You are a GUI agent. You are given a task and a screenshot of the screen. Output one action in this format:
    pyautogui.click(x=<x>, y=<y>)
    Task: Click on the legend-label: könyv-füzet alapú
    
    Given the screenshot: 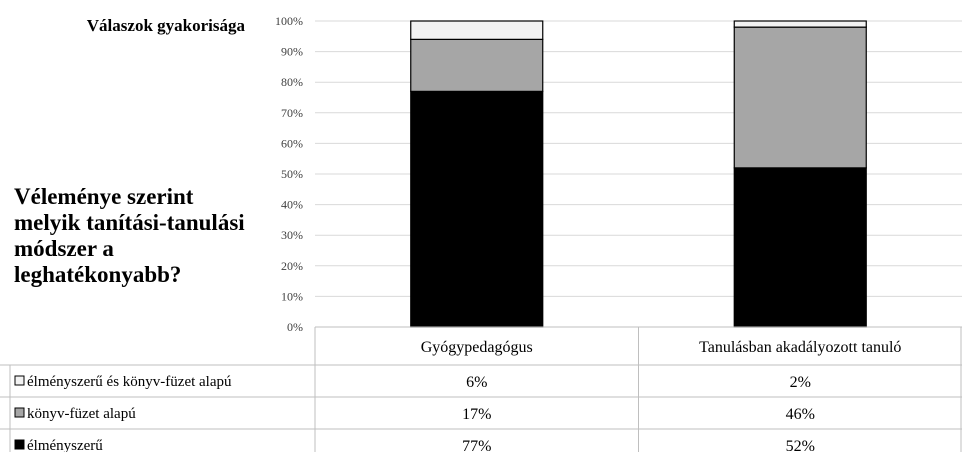 What is the action you would take?
    pyautogui.click(x=81, y=414)
    